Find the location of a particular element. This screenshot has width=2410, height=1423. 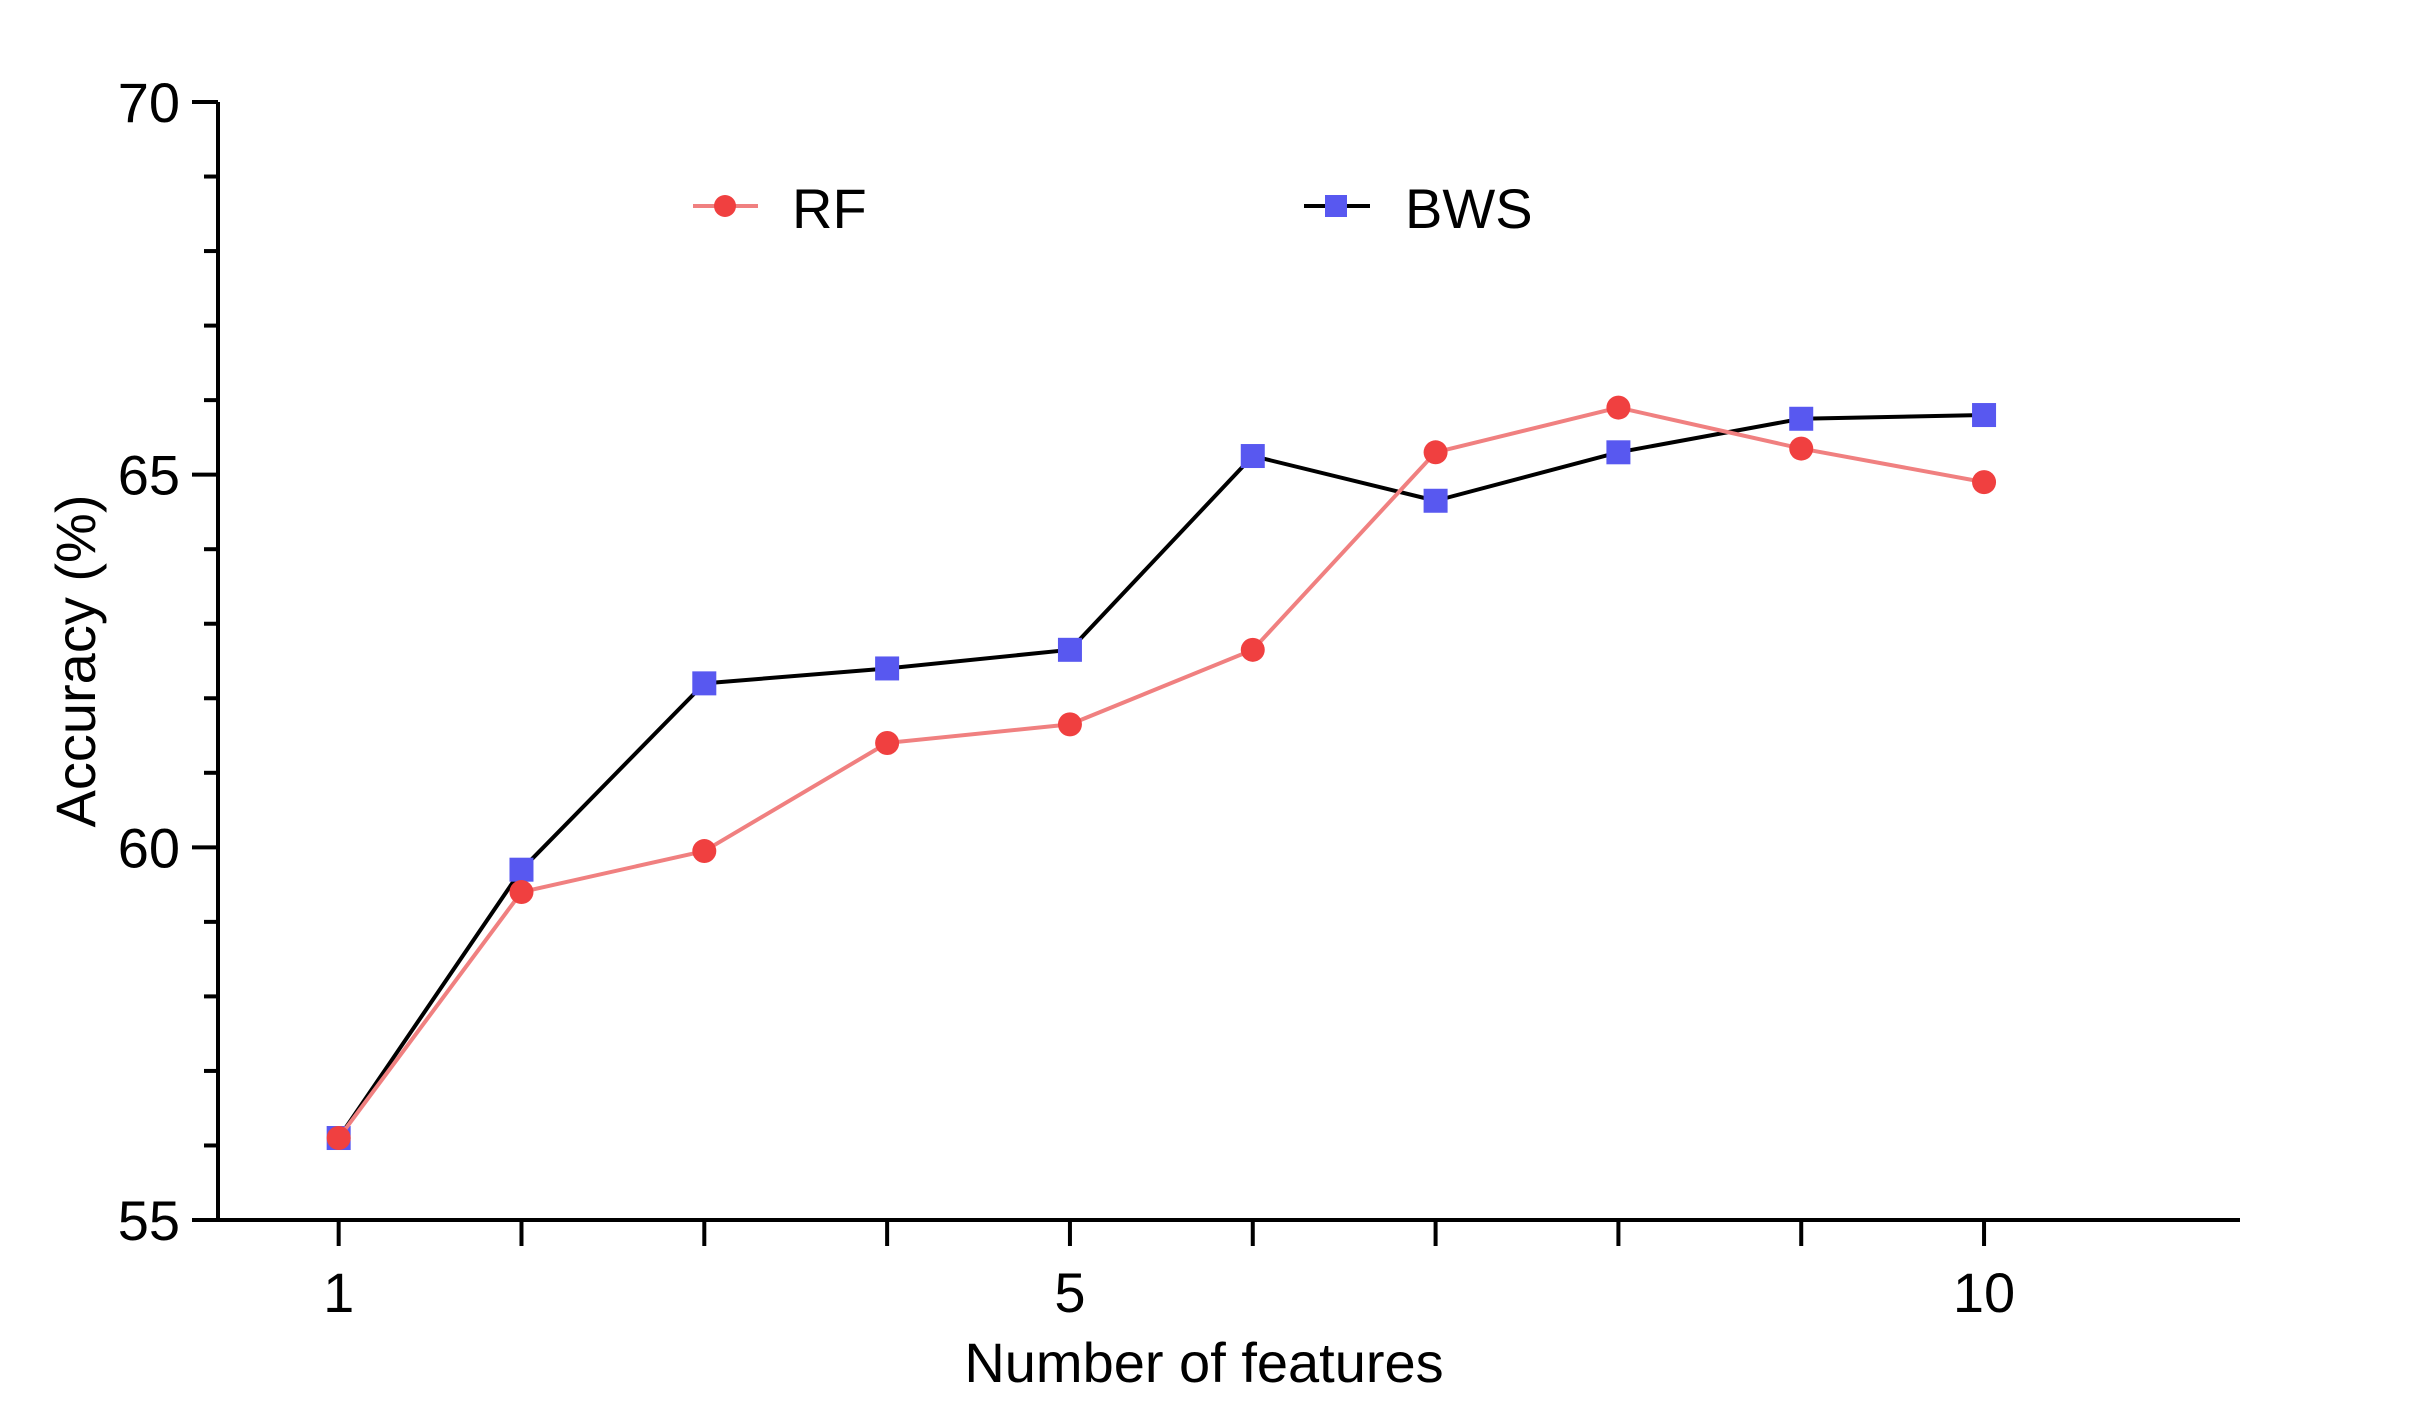

x-tick-label: 5 is located at coordinates (1069, 1292).